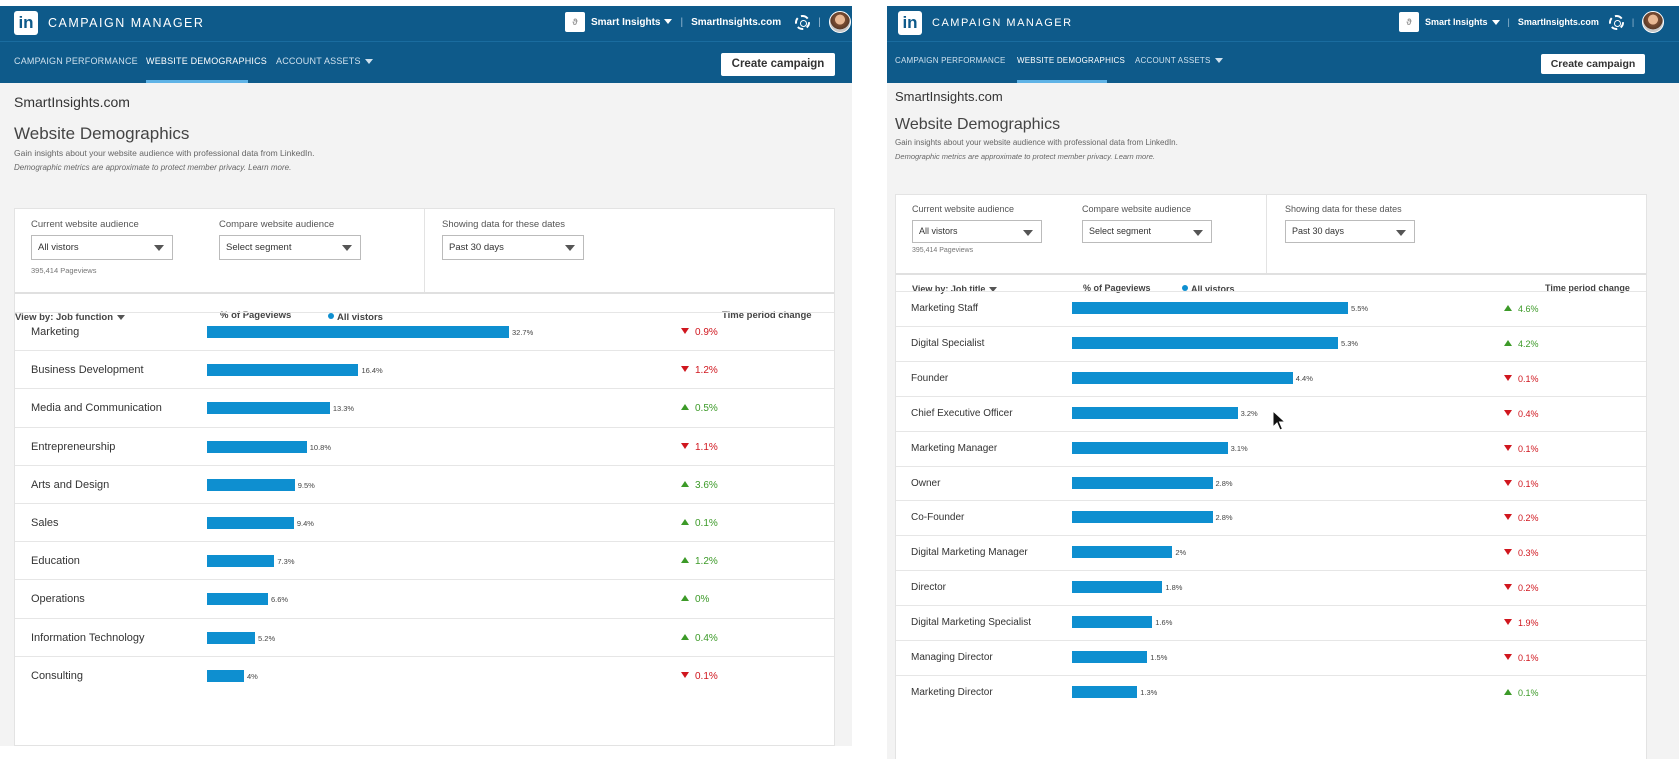  Describe the element at coordinates (355, 317) in the screenshot. I see `legend: All vistors` at that location.